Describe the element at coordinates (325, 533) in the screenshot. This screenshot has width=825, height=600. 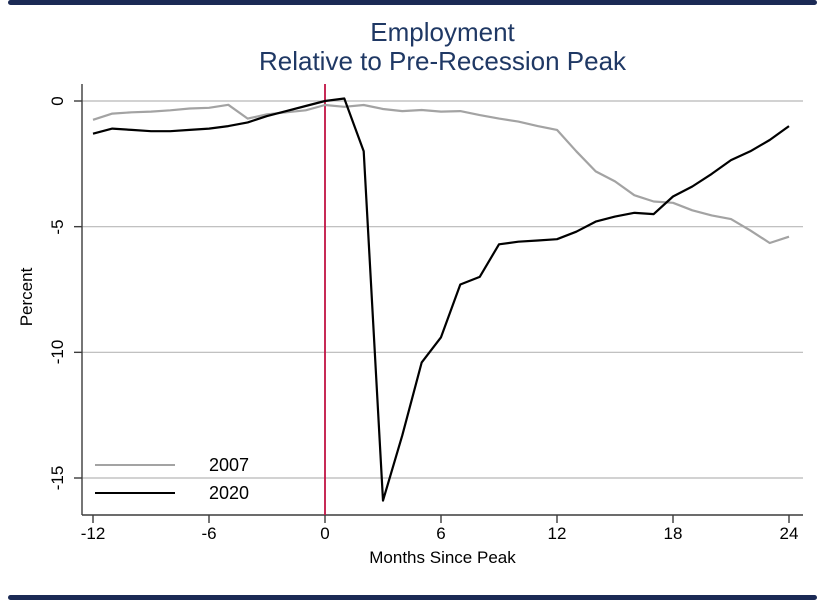
I see `x-tick-0: 0` at that location.